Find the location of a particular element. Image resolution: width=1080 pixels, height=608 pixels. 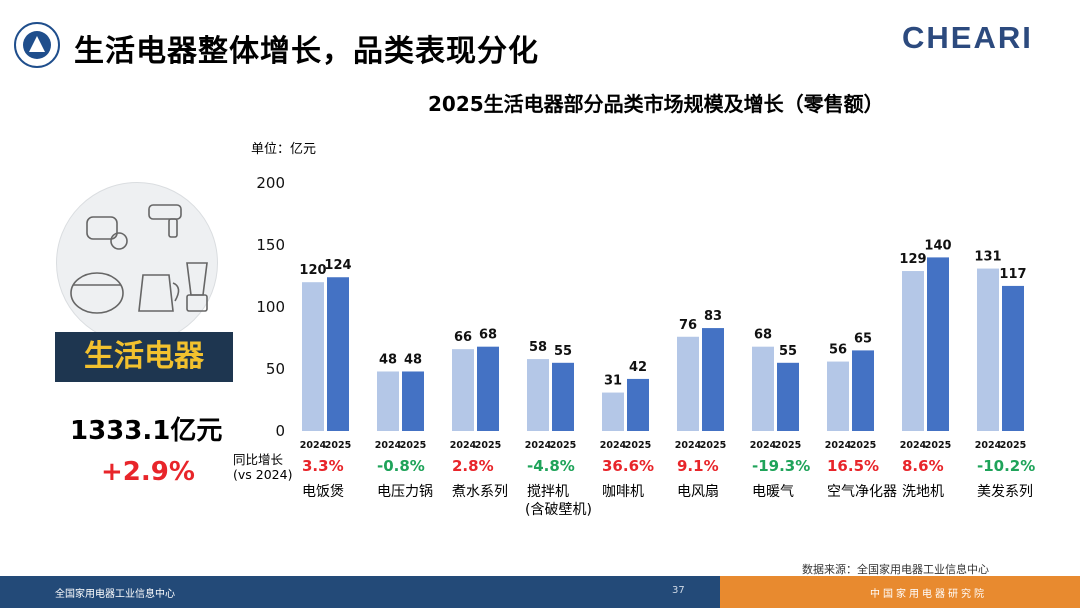

category-badge: 生活电器 is located at coordinates (144, 357).